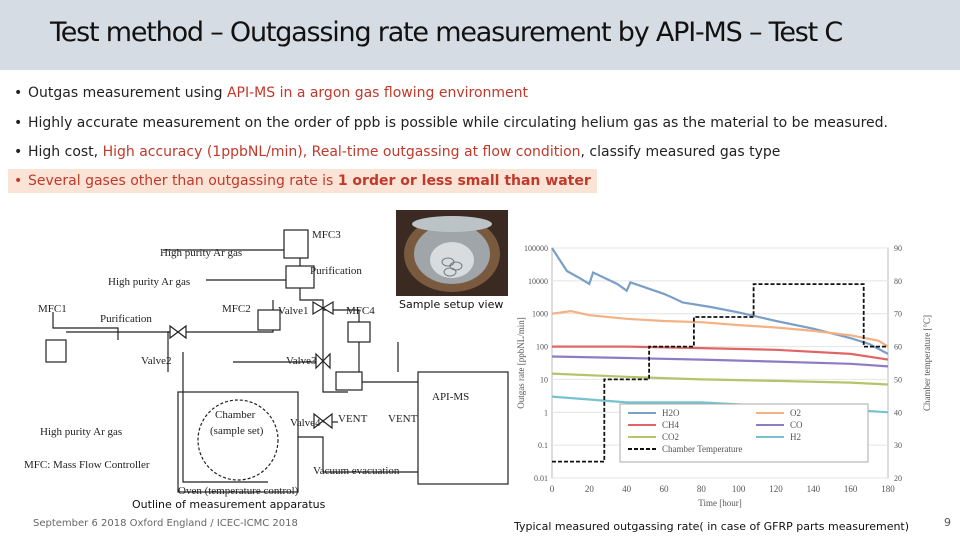 The height and width of the screenshot is (540, 960). I want to click on label-ar-3: High purity Ar gas, so click(81, 432).